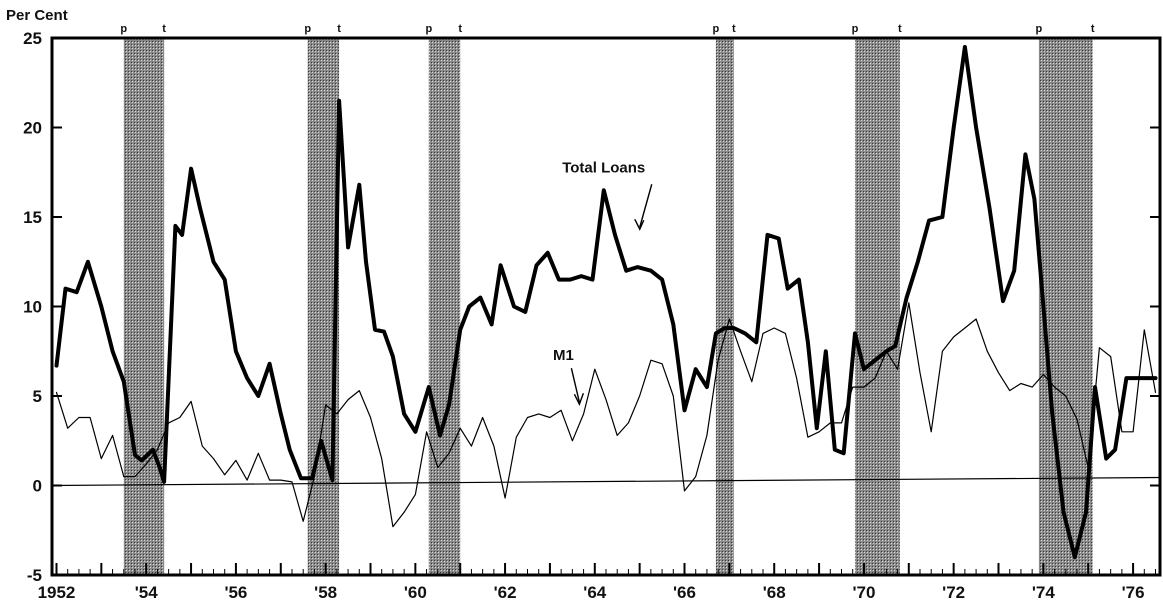 This screenshot has width=1163, height=607. Describe the element at coordinates (325, 592) in the screenshot. I see `x-tick-label: '58` at that location.